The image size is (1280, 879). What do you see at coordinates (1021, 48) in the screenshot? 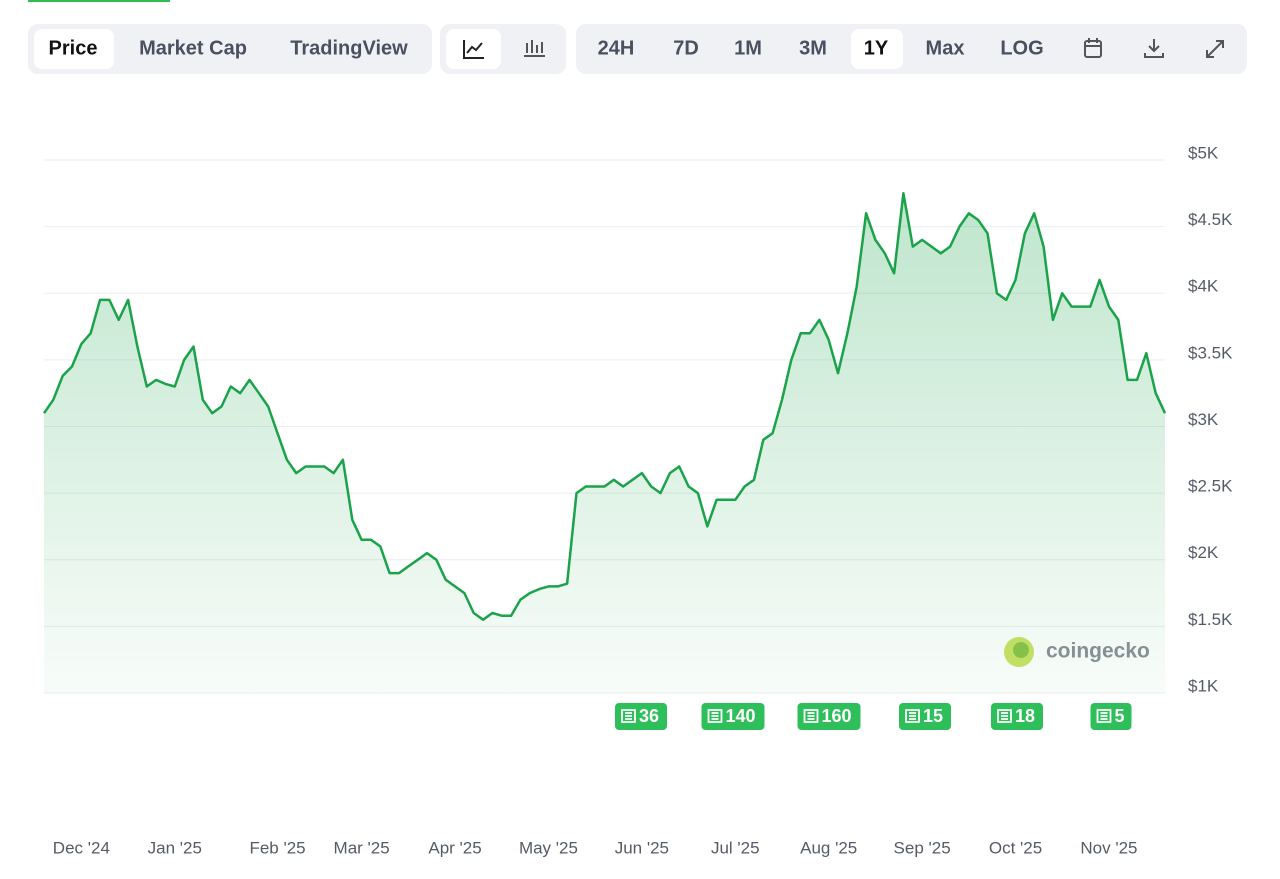
I see `range-button: LOG` at bounding box center [1021, 48].